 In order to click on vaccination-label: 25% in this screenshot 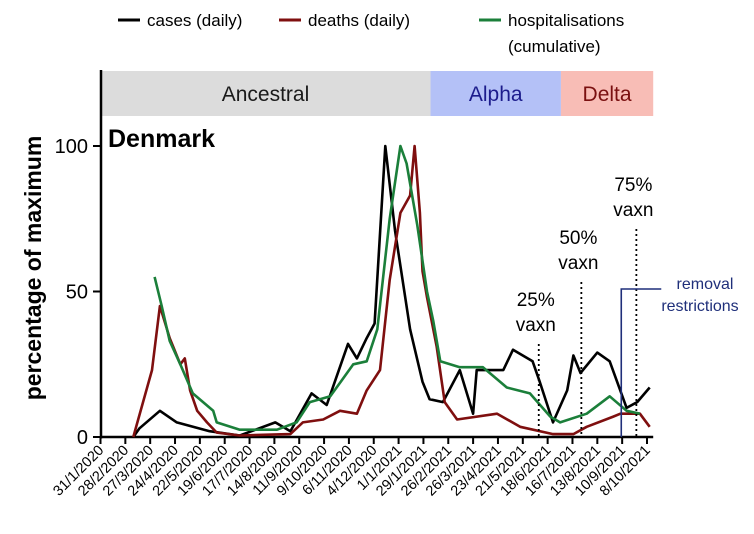, I will do `click(536, 300)`.